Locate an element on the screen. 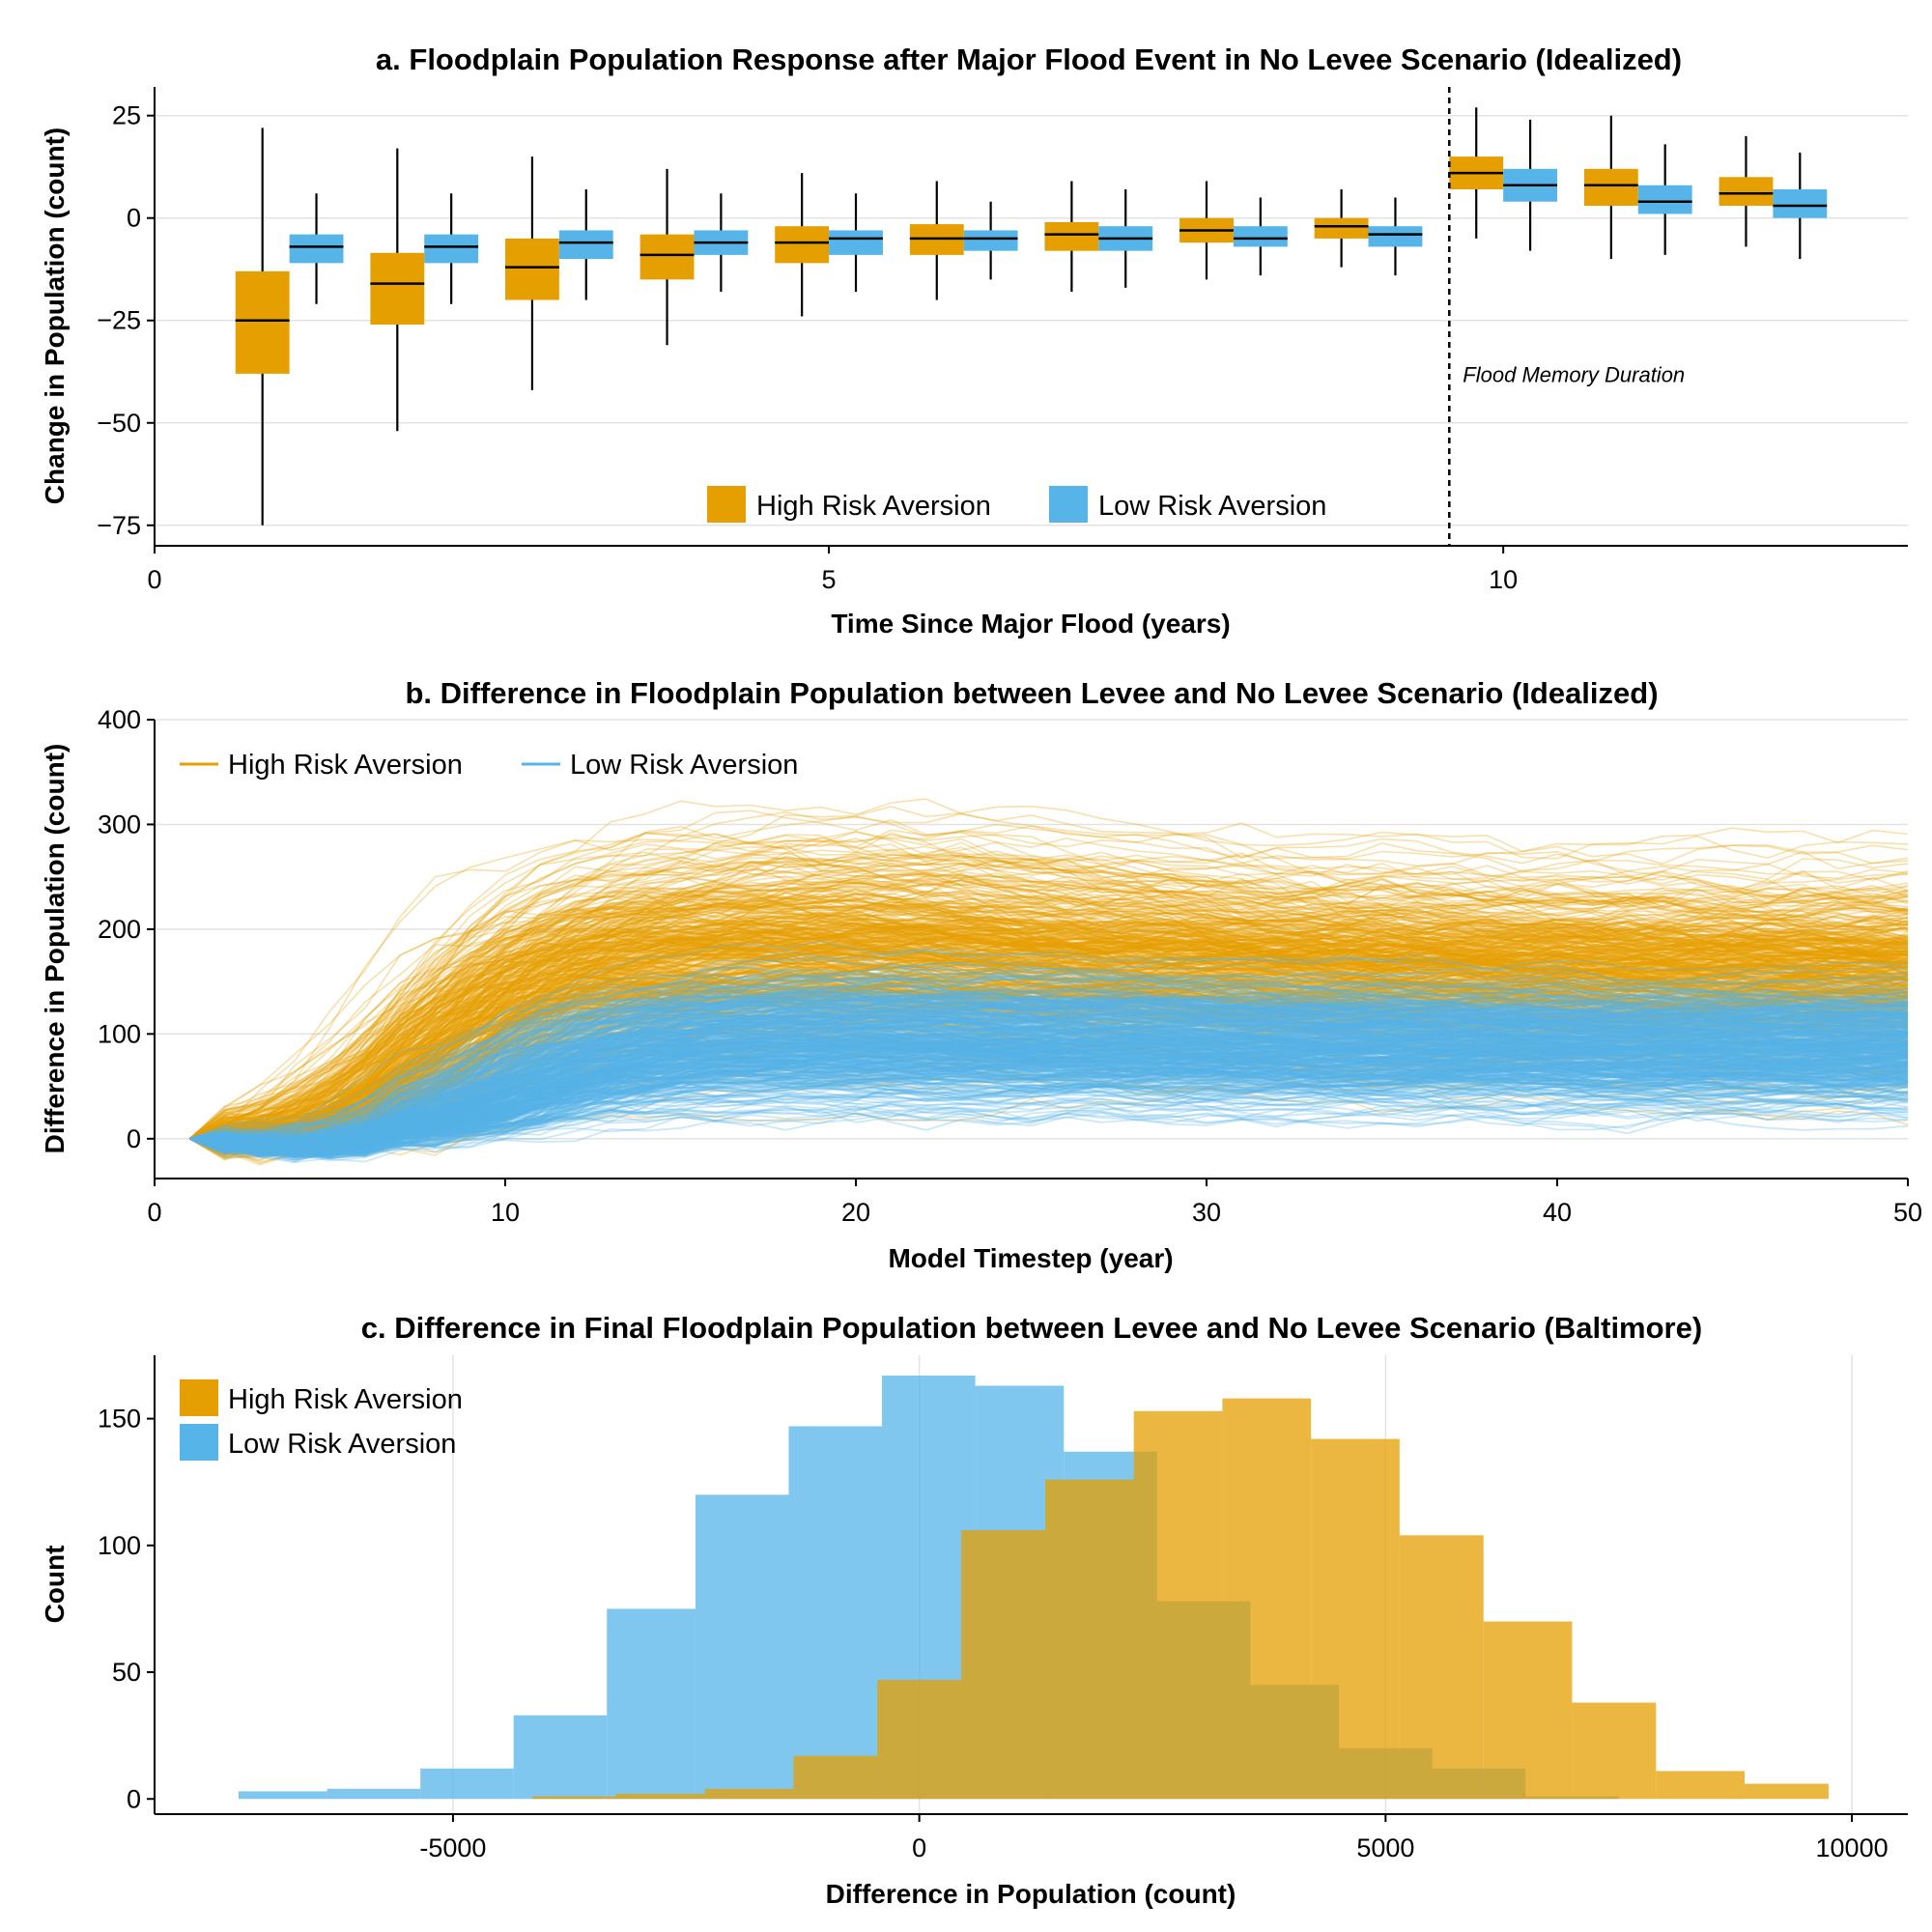 The height and width of the screenshot is (1932, 1932). flood-memory-label: Flood Memory Duration is located at coordinates (1574, 374).